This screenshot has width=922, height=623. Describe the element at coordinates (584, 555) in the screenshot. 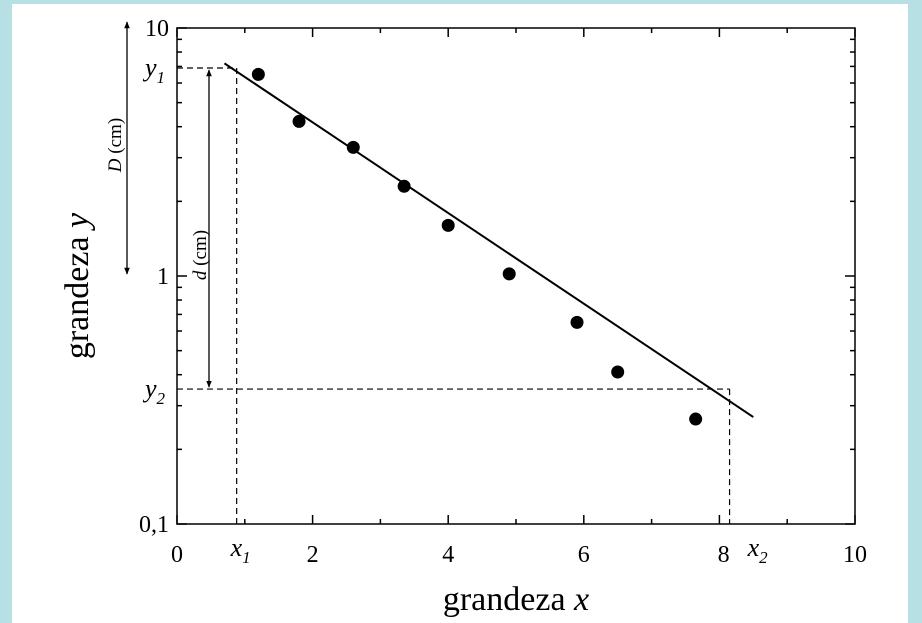

I see `x-tick-label: 6` at that location.